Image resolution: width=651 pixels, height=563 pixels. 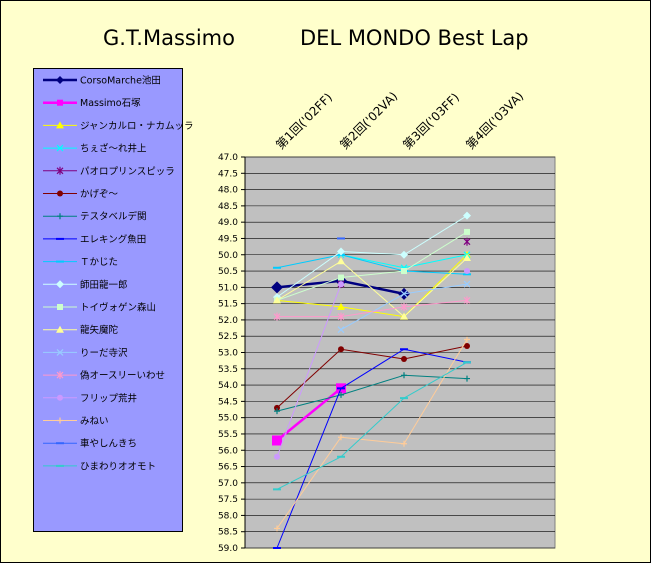 I want to click on legend-label: 偽オースリーいわせ, so click(x=122, y=376).